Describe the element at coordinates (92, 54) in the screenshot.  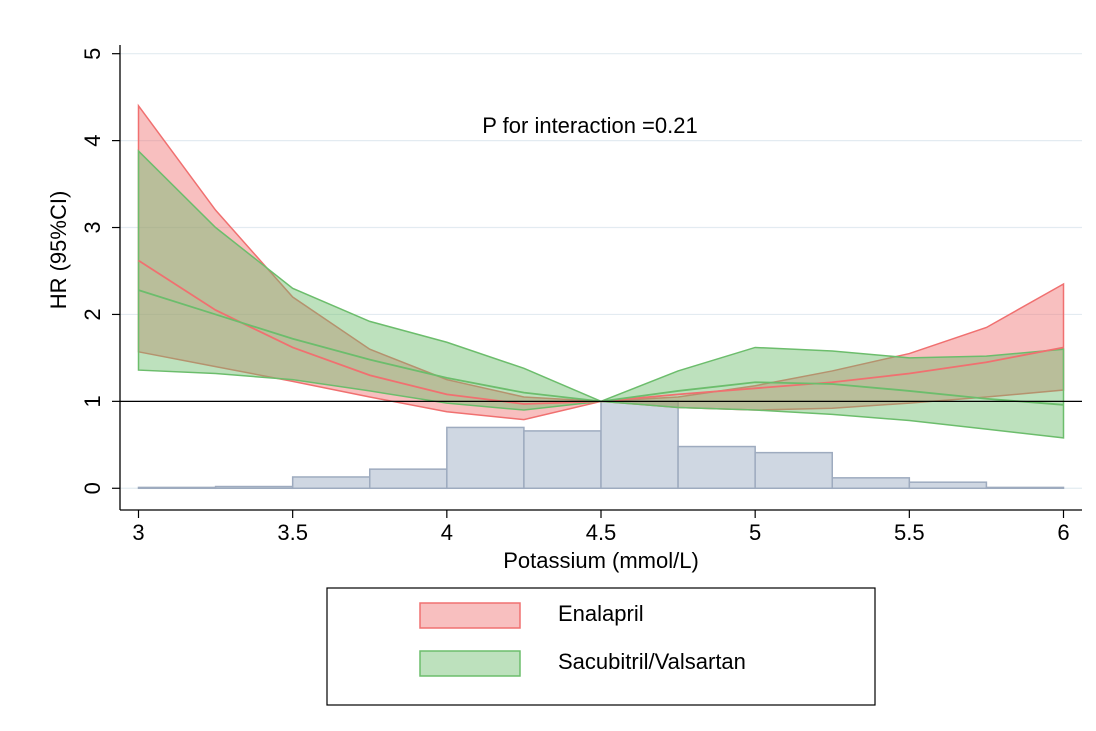
I see `y-tick-label: 5` at that location.